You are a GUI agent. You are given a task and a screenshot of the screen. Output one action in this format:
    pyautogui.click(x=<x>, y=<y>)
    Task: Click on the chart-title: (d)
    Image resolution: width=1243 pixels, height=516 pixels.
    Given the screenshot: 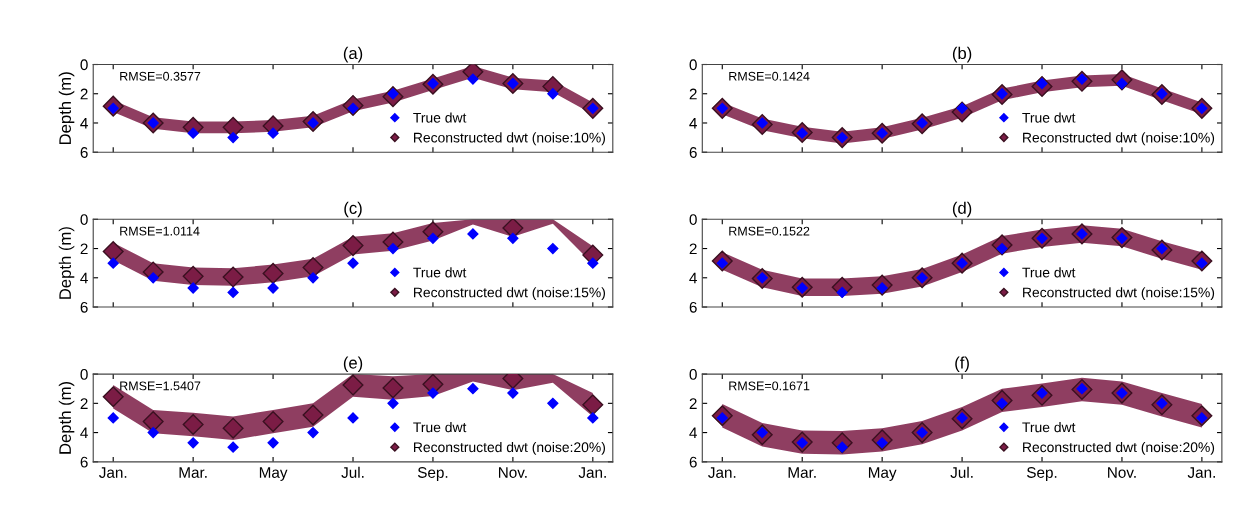 What is the action you would take?
    pyautogui.click(x=962, y=209)
    